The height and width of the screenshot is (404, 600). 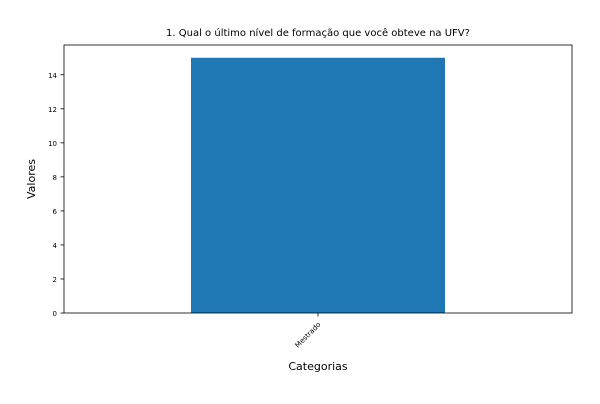 I want to click on x-axis: Mestrado, so click(x=308, y=331).